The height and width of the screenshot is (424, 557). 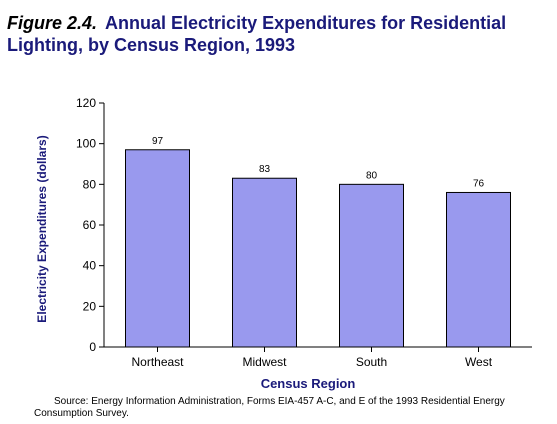 I want to click on data-label: 97, so click(x=158, y=141).